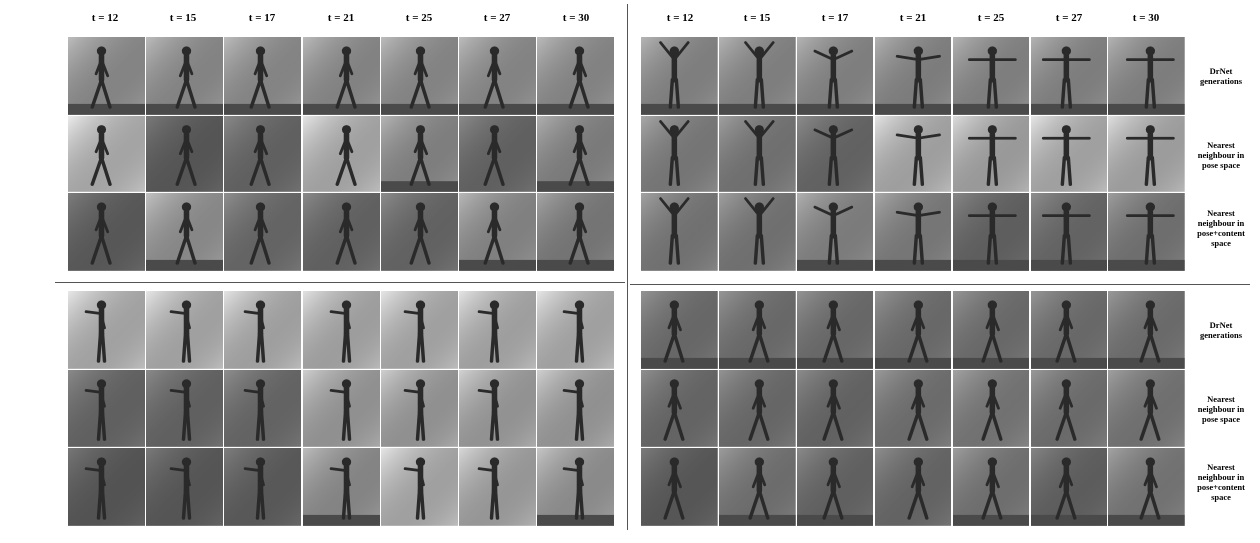 The image size is (1260, 543). I want to click on header-t21-right: t = 21, so click(913, 18).